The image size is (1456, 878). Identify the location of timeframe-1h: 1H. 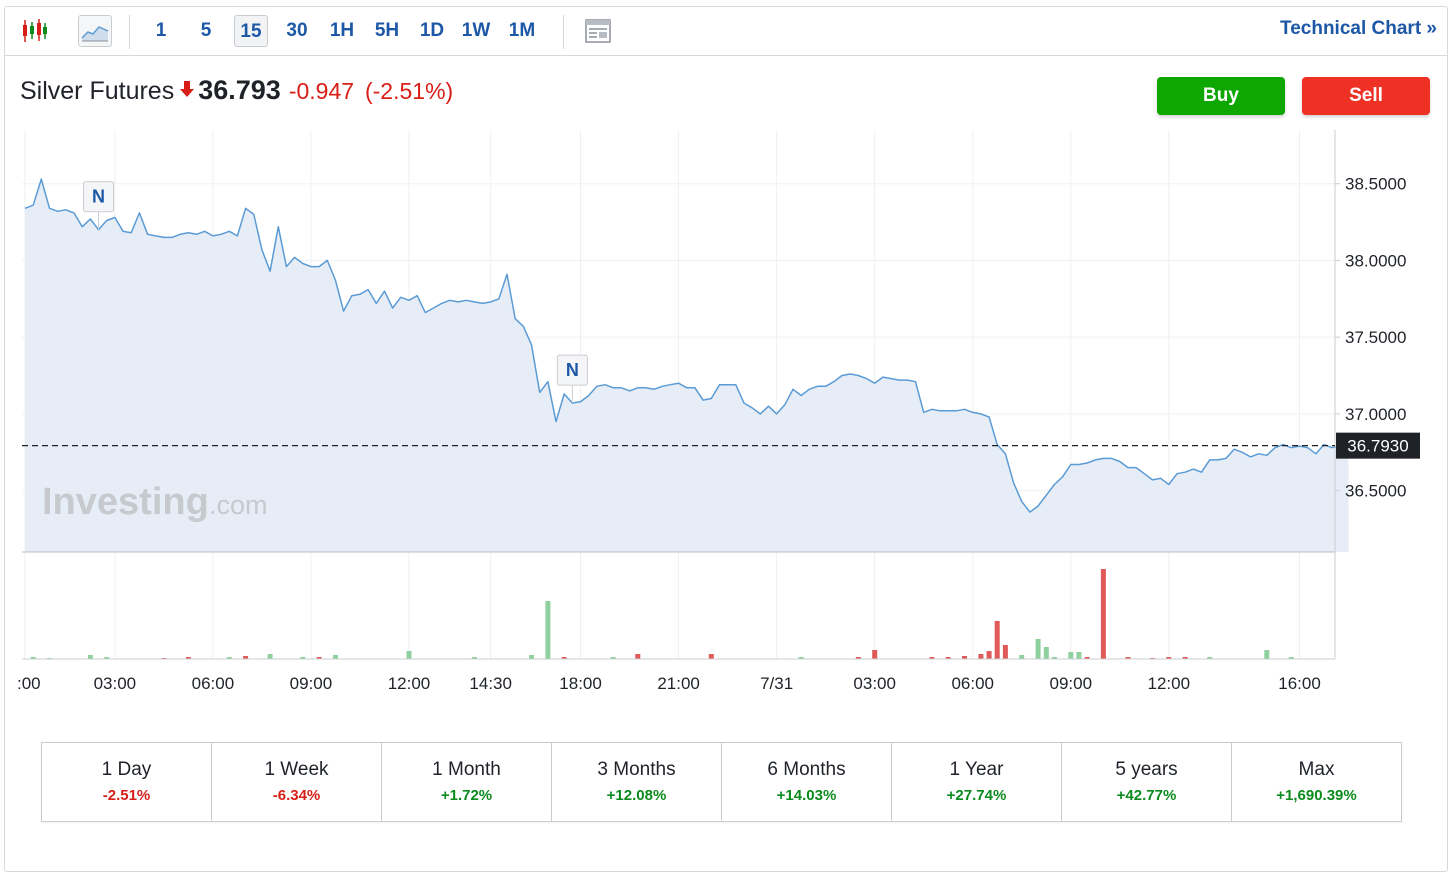
(342, 30).